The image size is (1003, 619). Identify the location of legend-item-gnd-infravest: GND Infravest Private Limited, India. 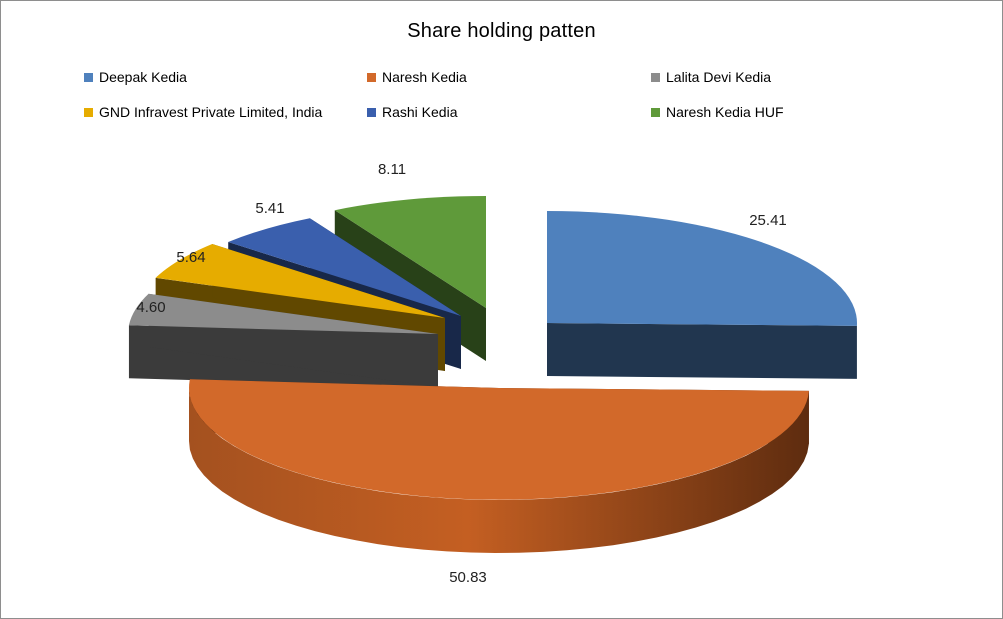
(203, 112).